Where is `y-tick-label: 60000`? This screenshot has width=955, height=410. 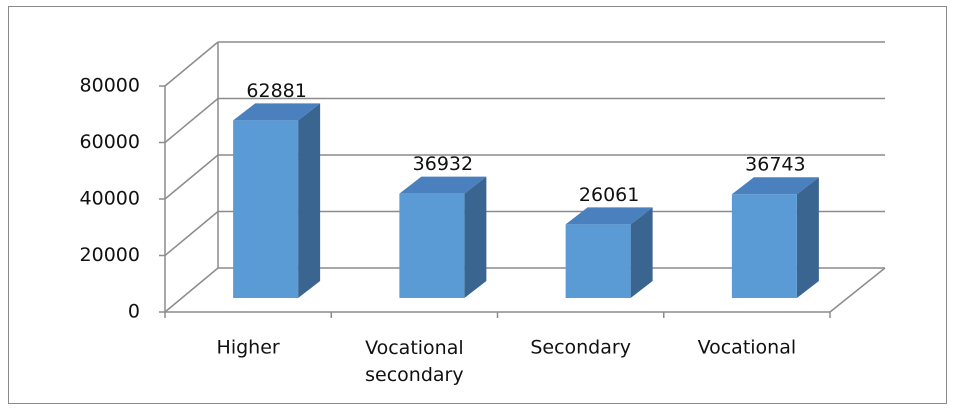
y-tick-label: 60000 is located at coordinates (110, 142).